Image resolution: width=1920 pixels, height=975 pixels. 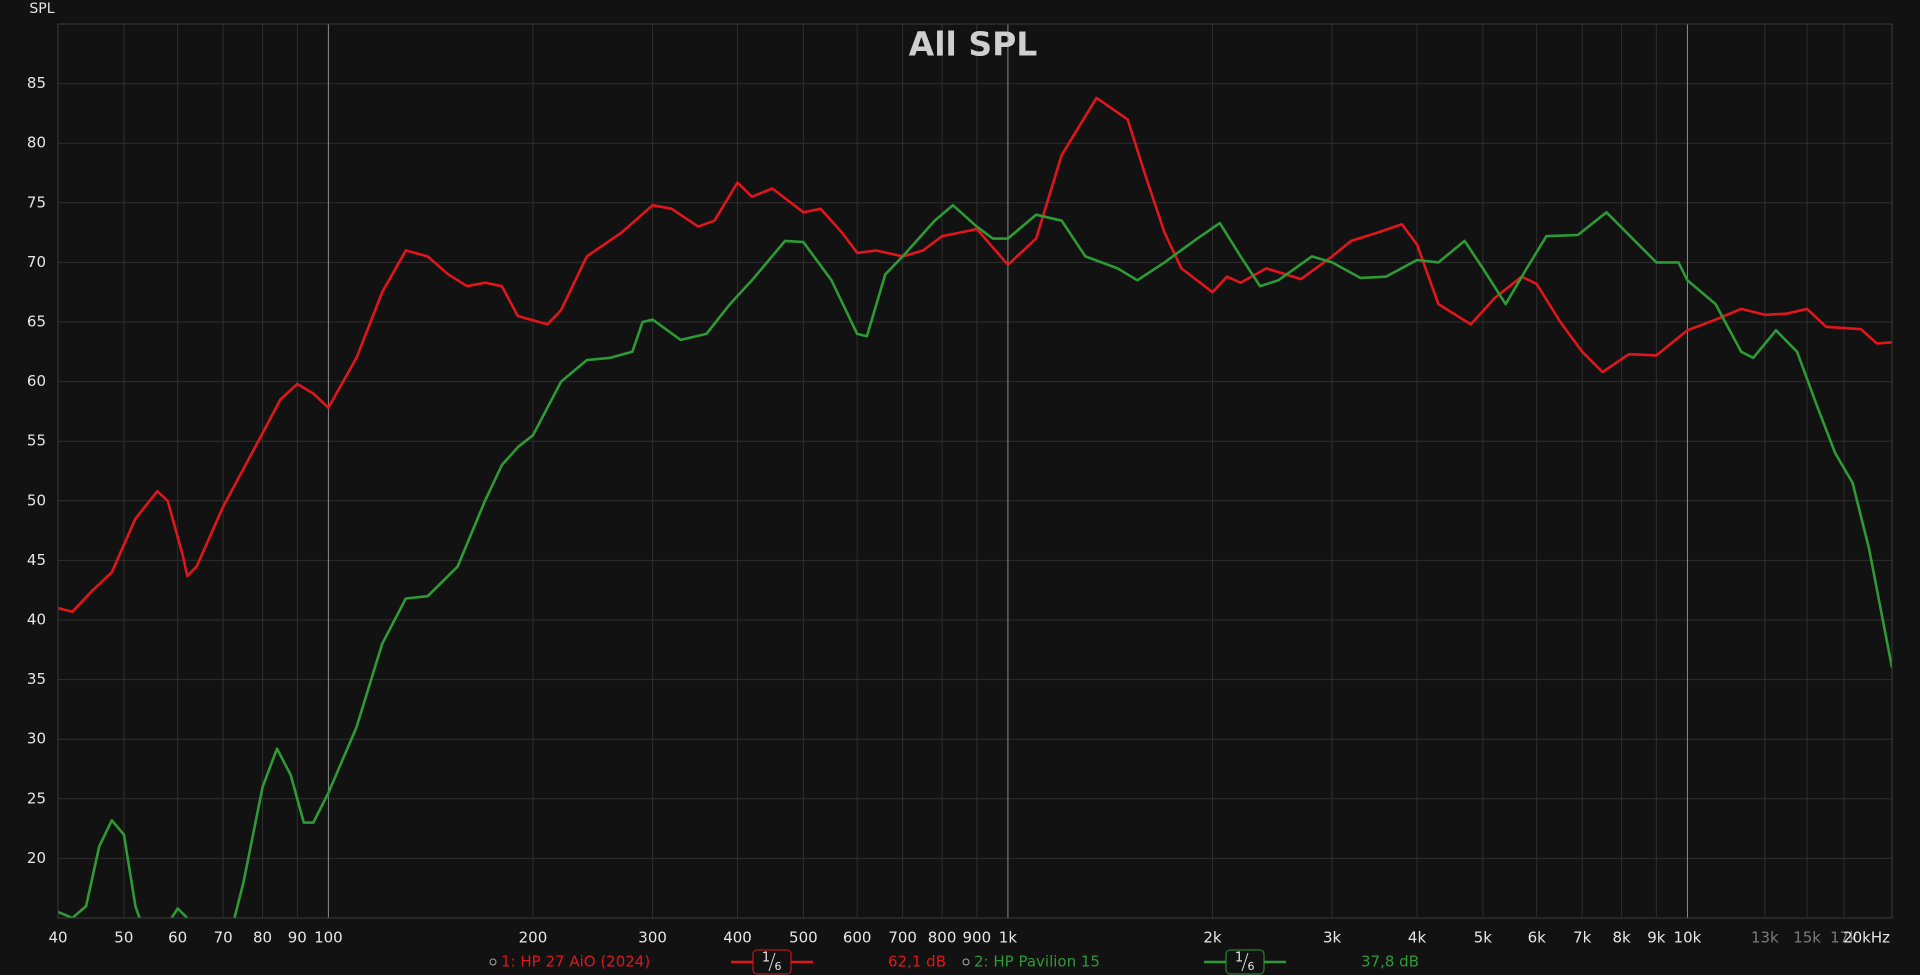 What do you see at coordinates (1417, 938) in the screenshot?
I see `x-tick-label: 4k` at bounding box center [1417, 938].